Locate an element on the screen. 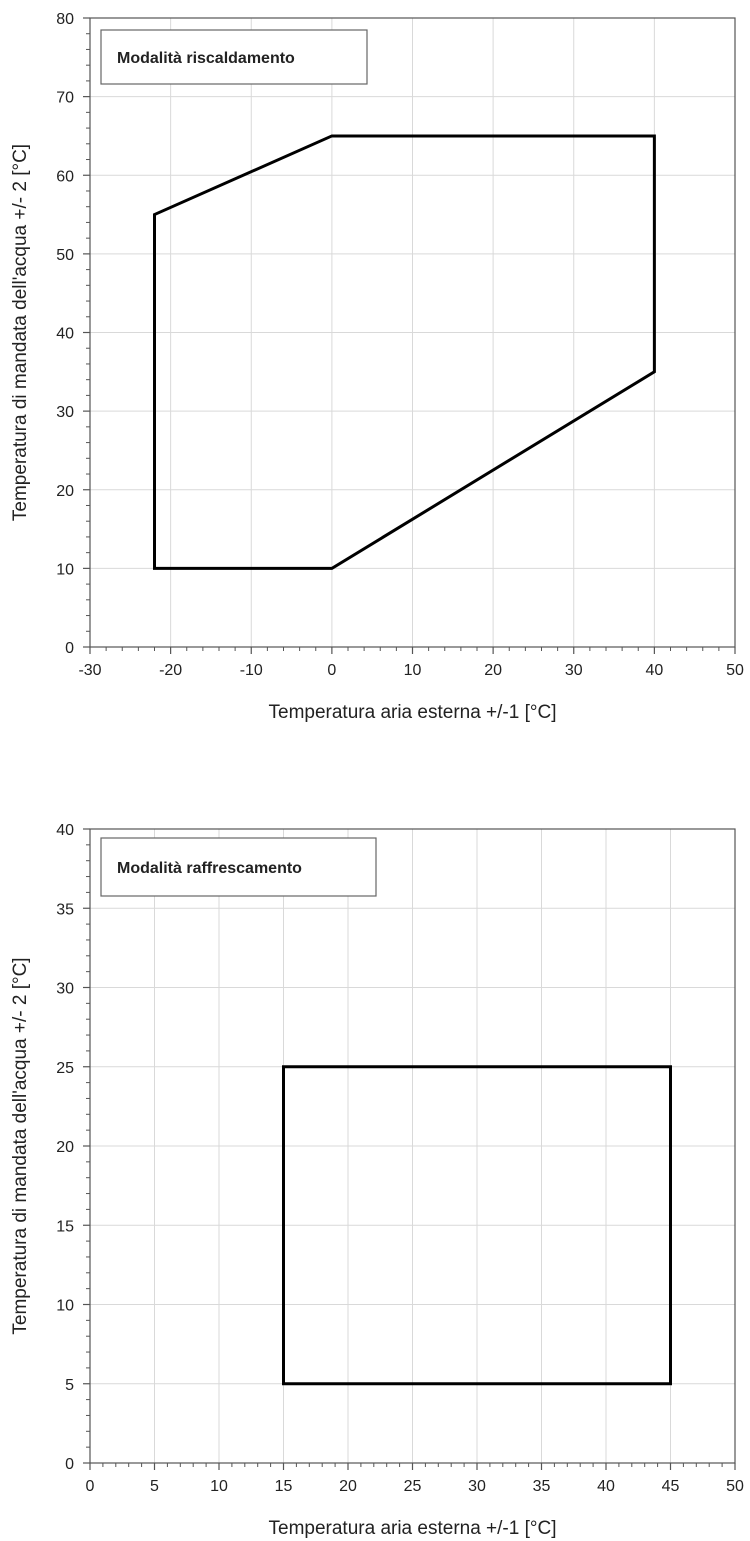 The image size is (750, 1541). y-tick-label: 5 is located at coordinates (69, 1385).